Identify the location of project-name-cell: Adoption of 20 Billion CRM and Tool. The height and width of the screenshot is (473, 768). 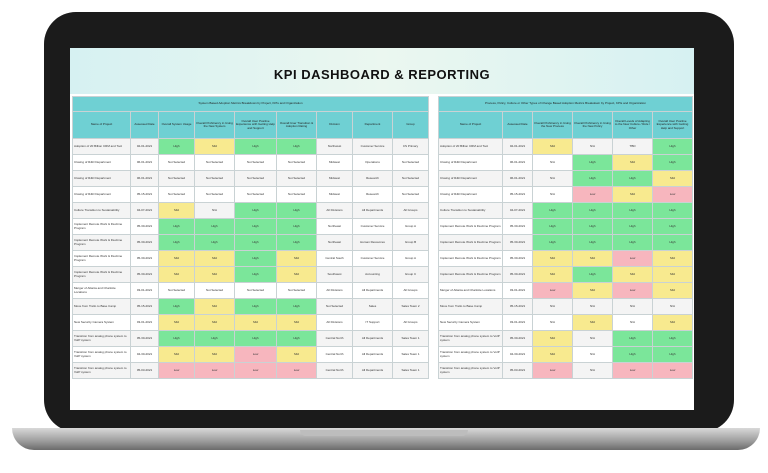
(470, 146).